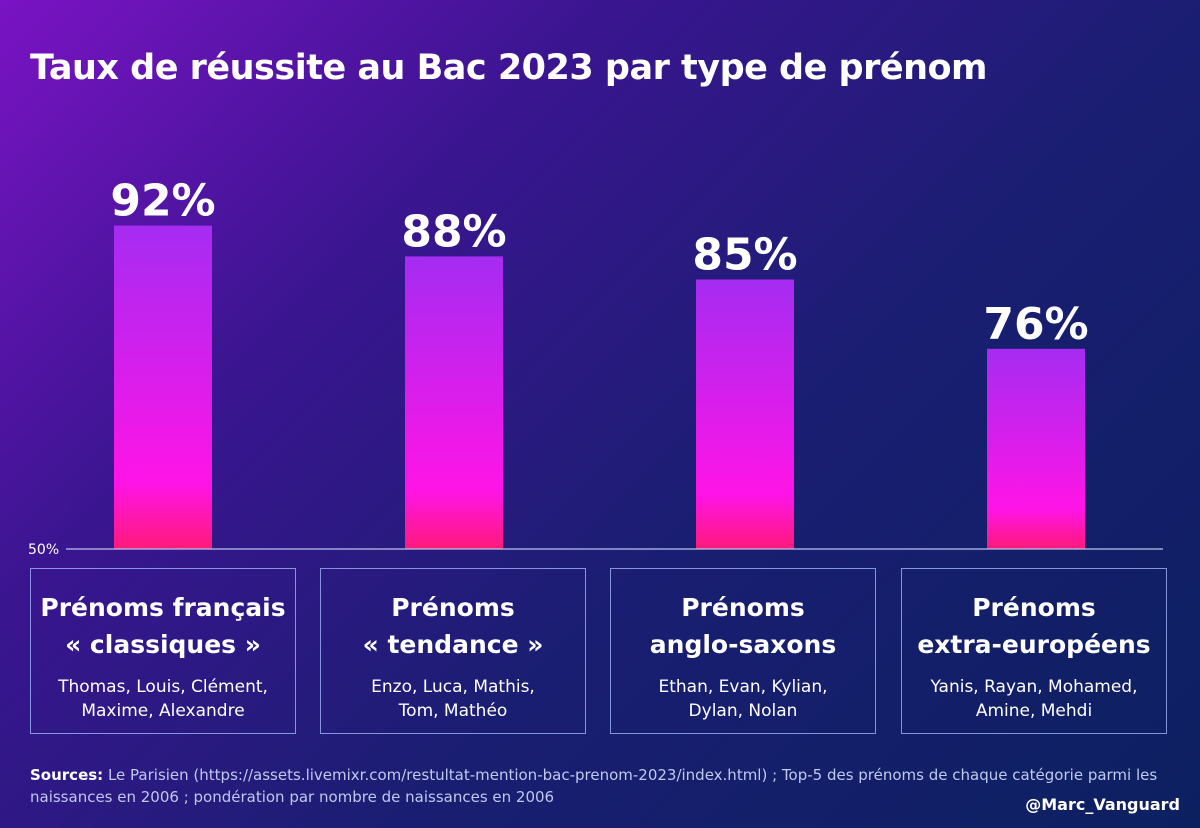  What do you see at coordinates (1034, 644) in the screenshot?
I see `category-title-line: extra-européens` at bounding box center [1034, 644].